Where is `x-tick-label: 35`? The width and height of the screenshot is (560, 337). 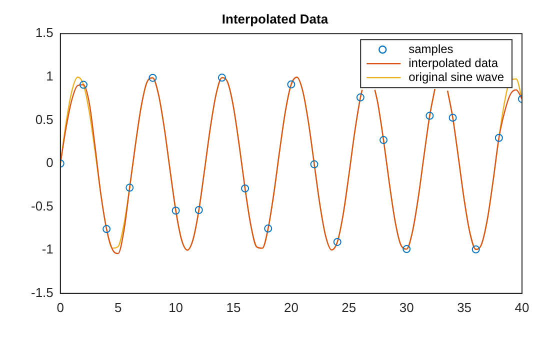
x-tick-label: 35 is located at coordinates (464, 307).